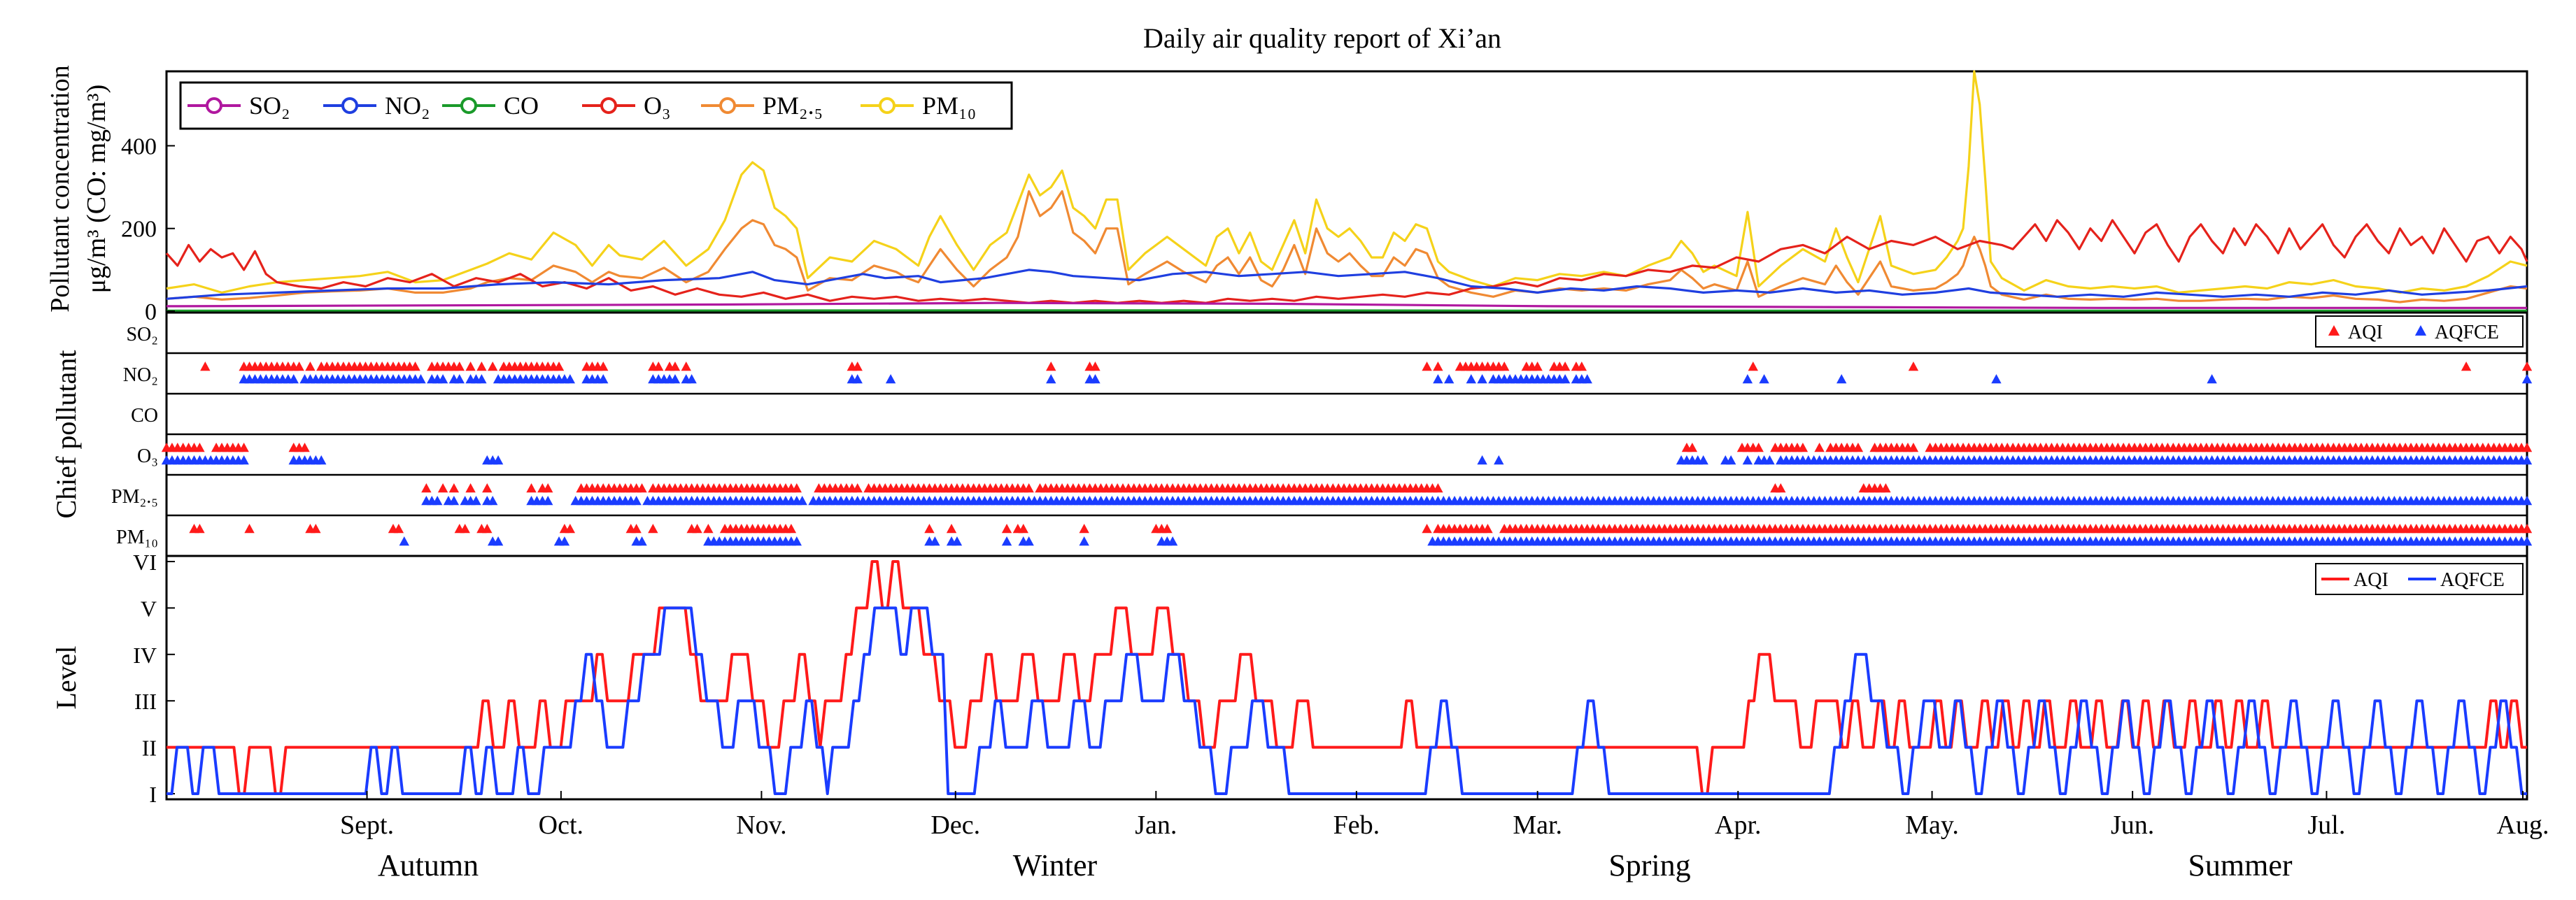 Image resolution: width=2576 pixels, height=900 pixels. I want to click on chart-title: Daily air quality report of Xi’an, so click(1322, 38).